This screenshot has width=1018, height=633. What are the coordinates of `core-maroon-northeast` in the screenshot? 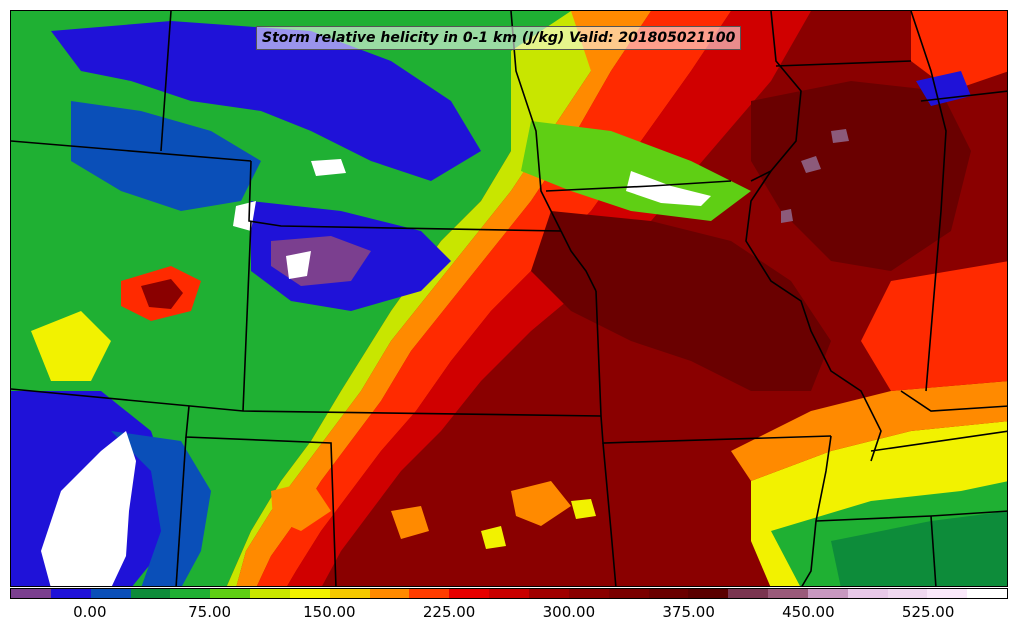 It's located at (861, 176).